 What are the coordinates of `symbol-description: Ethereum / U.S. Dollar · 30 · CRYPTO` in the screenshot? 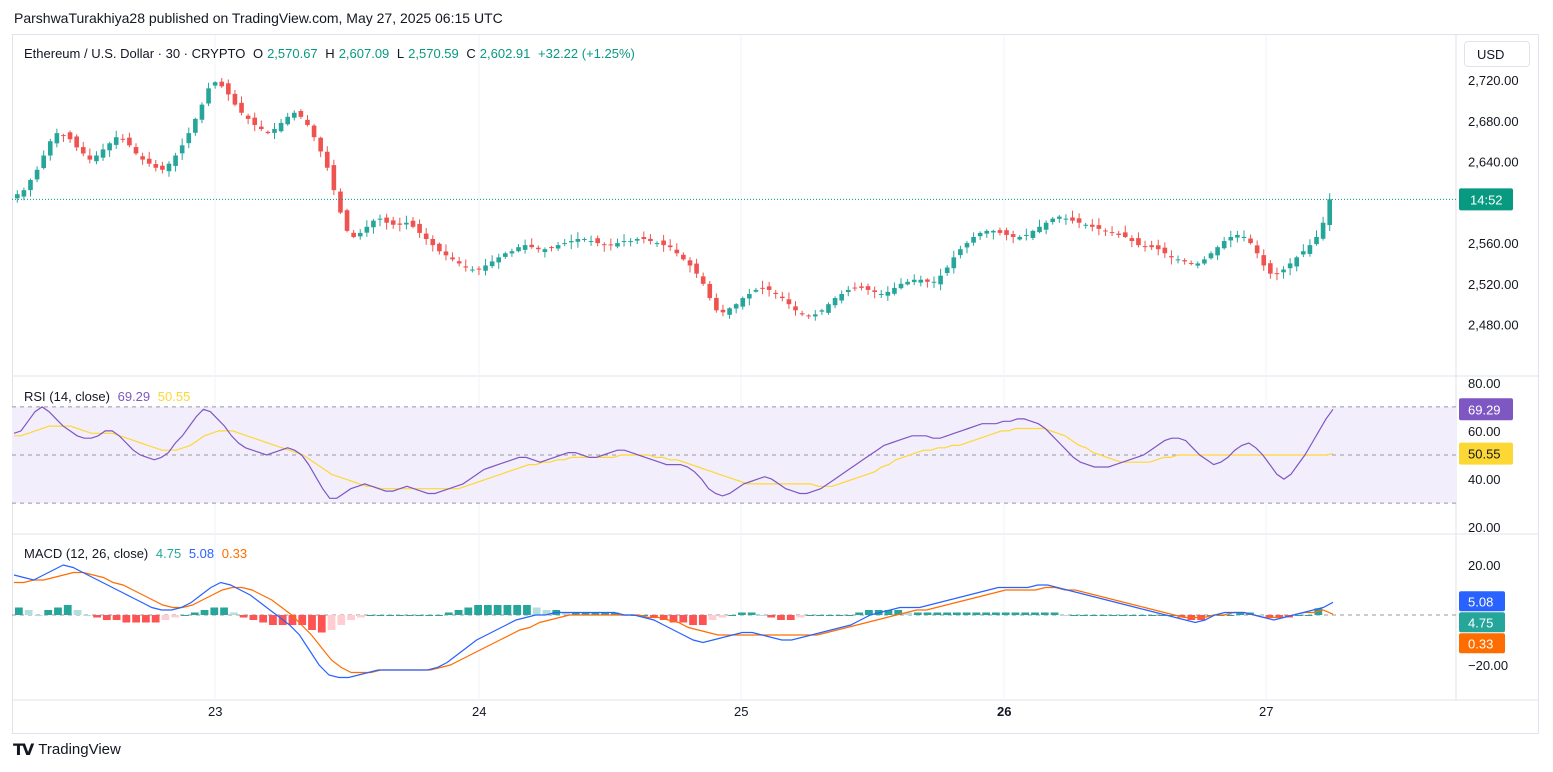 It's located at (135, 53).